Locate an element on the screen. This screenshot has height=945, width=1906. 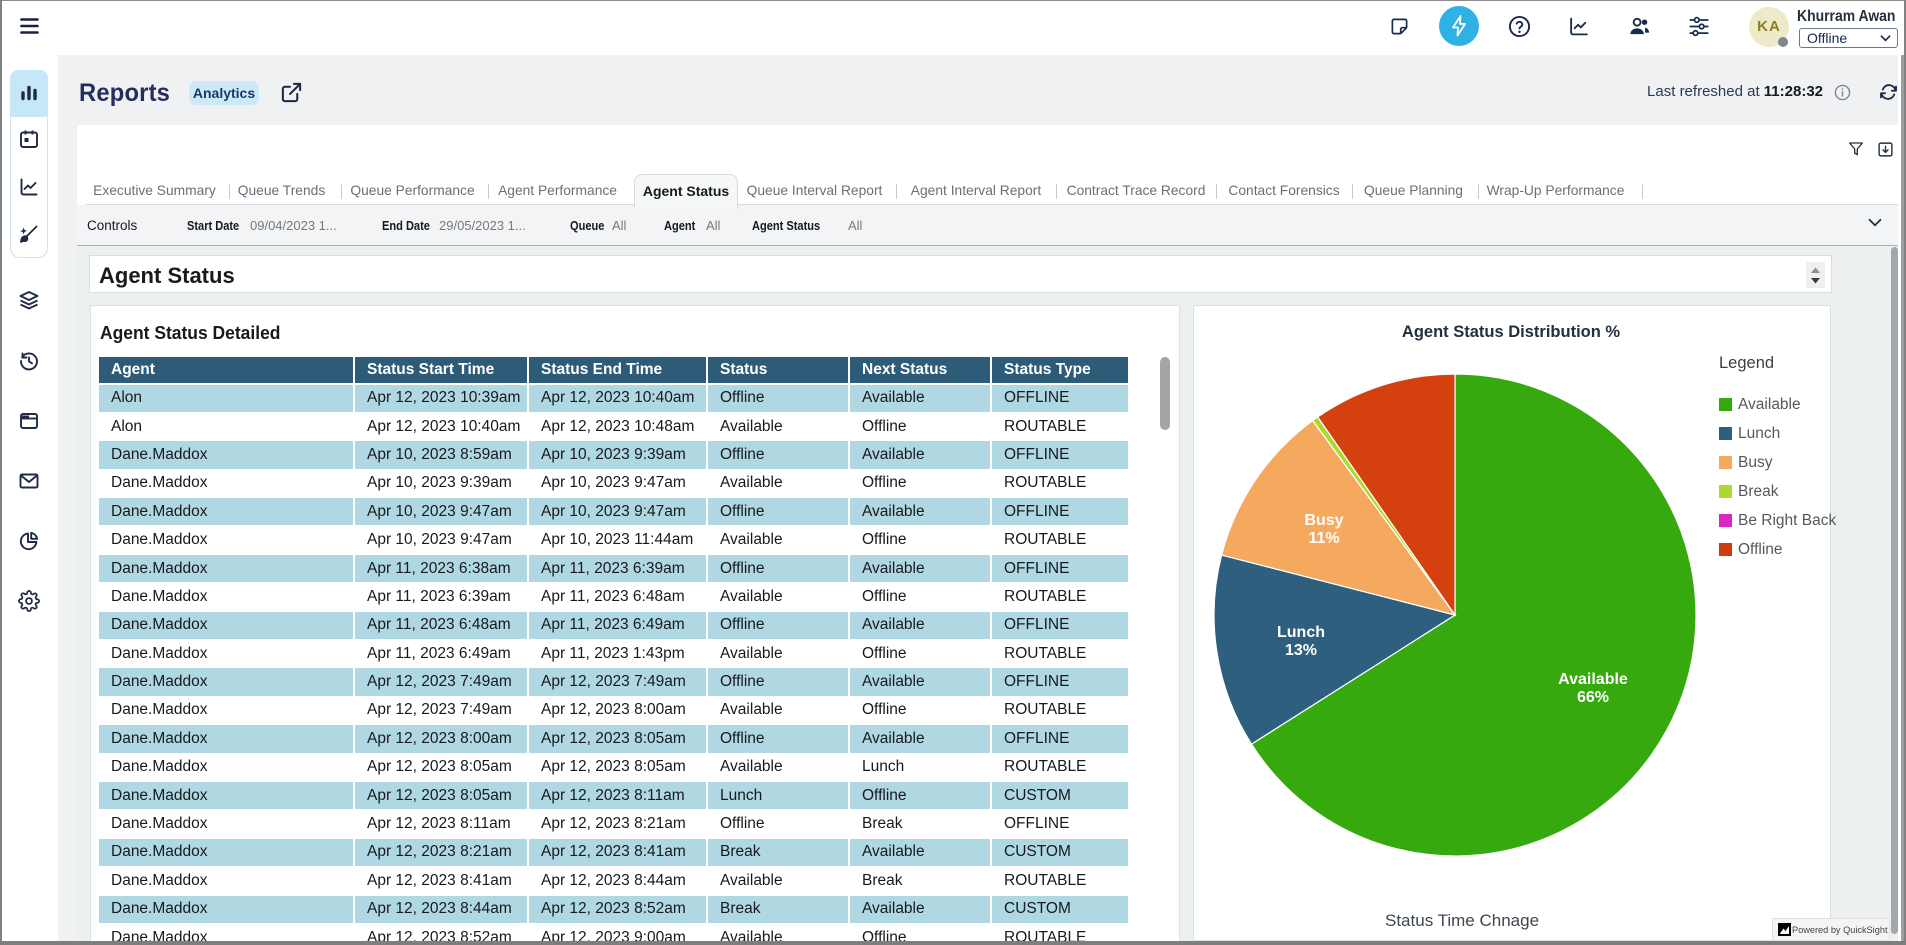
svg-text: 66% is located at coordinates (1593, 697).